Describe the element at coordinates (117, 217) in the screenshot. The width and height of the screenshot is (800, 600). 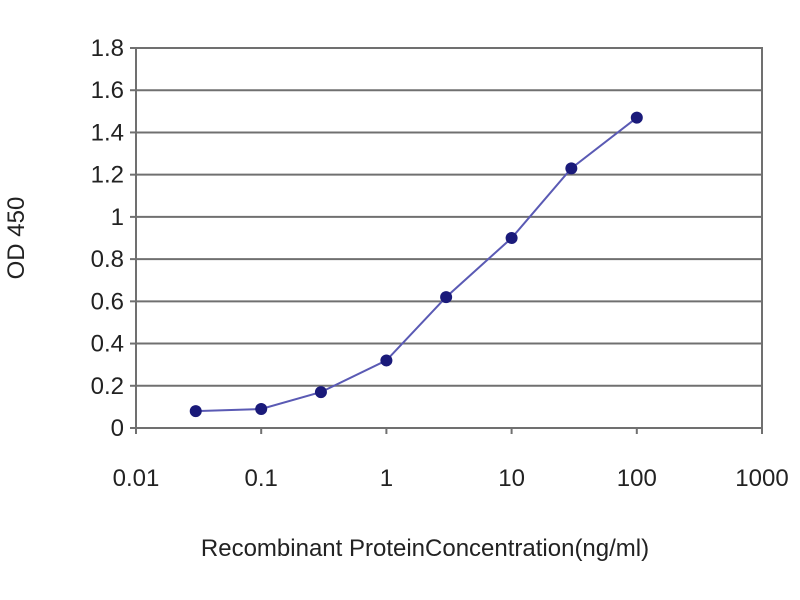
I see `y-tick-label: 1` at that location.